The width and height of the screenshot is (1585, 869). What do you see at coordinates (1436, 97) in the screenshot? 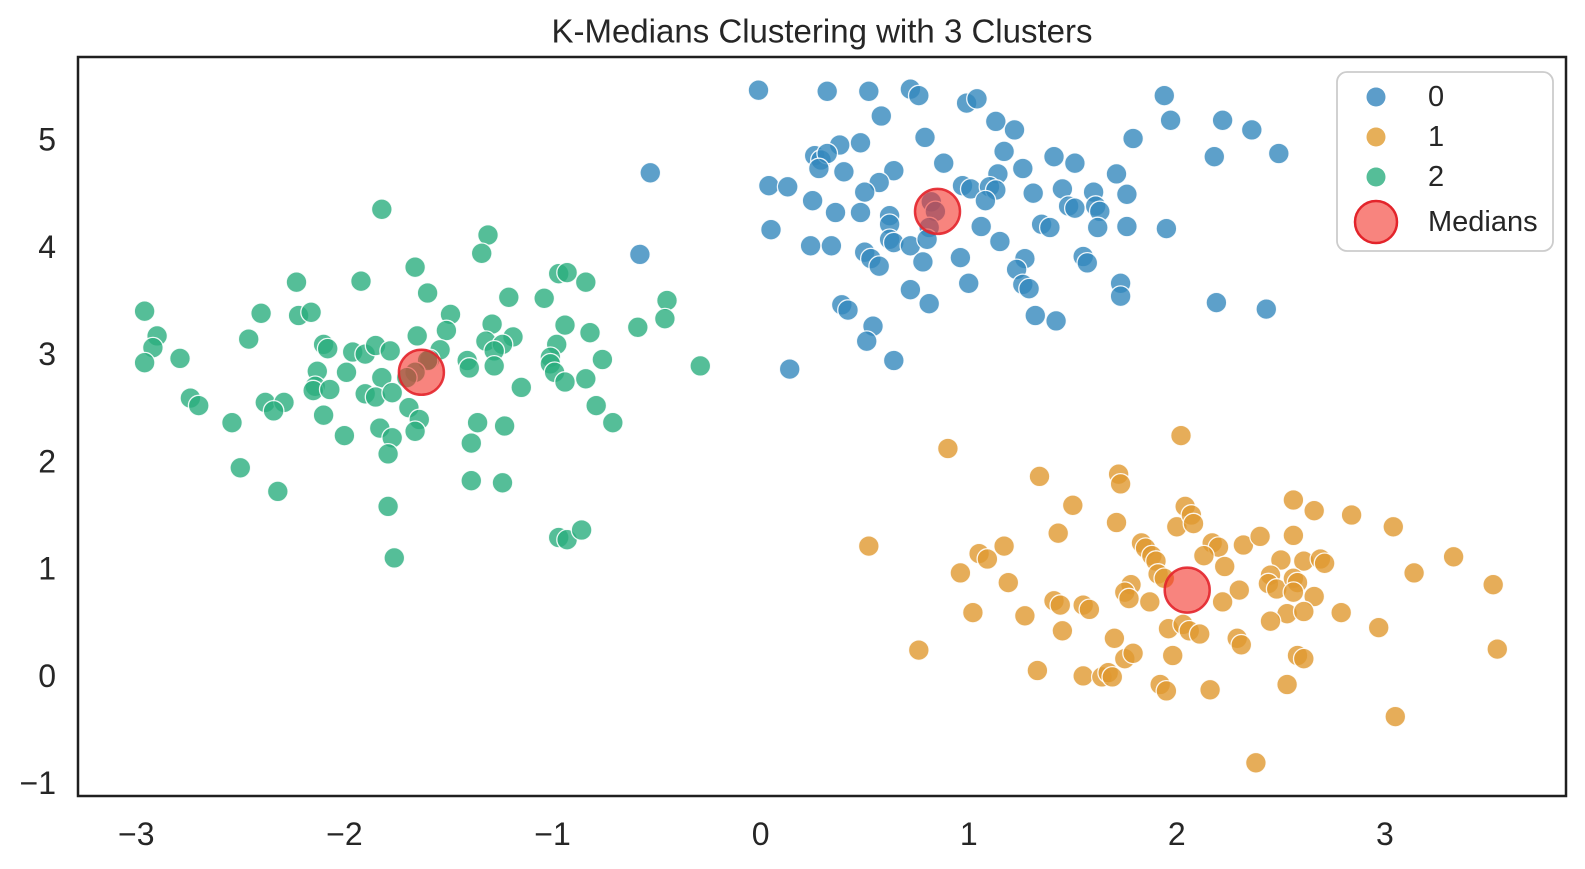
I see `legend-label: 0` at bounding box center [1436, 97].